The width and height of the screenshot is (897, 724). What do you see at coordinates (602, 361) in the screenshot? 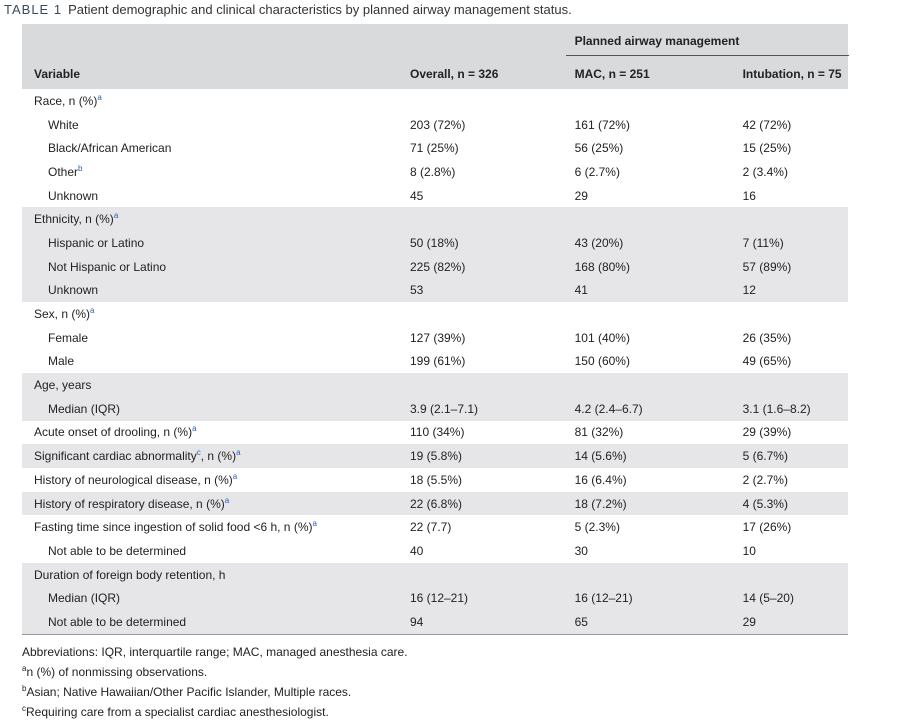
I see `cell-mac: 150 (60%)` at bounding box center [602, 361].